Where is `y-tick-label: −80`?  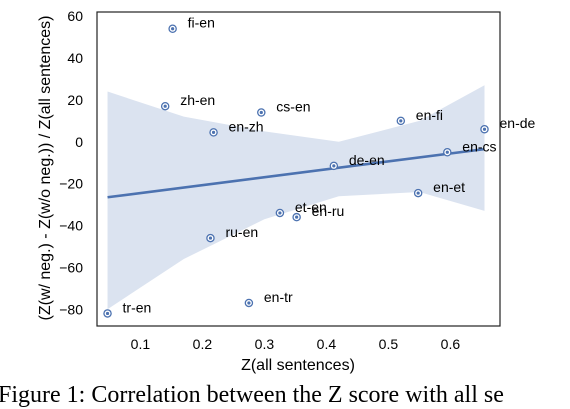 y-tick-label: −80 is located at coordinates (71, 309).